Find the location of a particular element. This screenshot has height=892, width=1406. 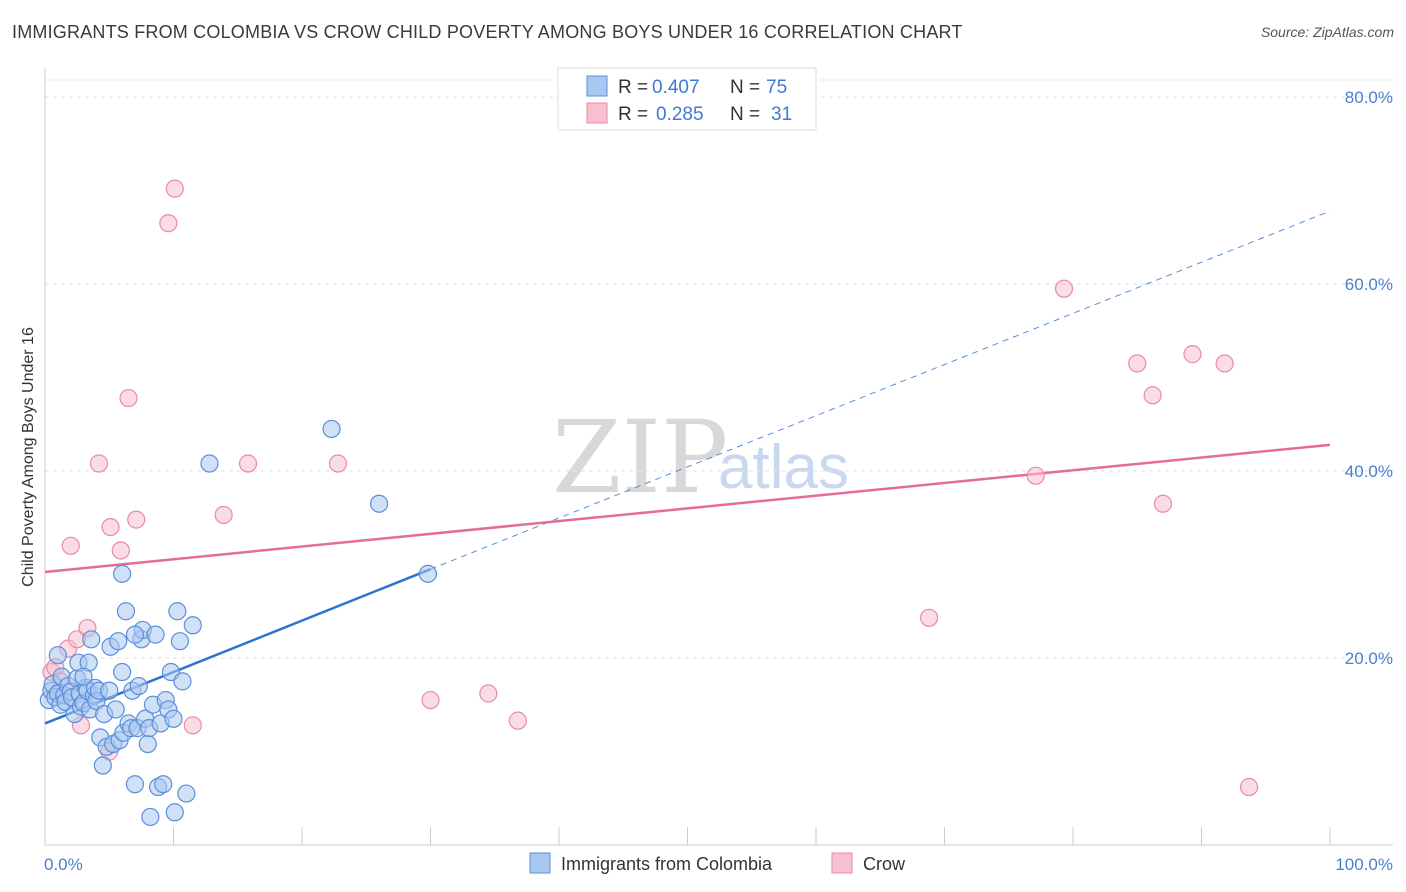

bottom-legend-swatch-colombia is located at coordinates (540, 863).